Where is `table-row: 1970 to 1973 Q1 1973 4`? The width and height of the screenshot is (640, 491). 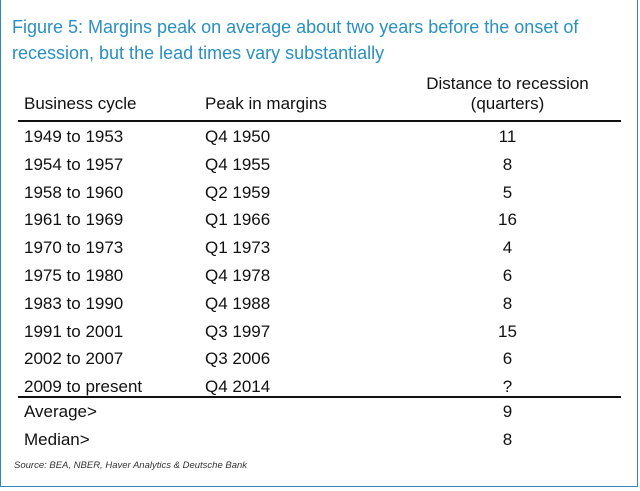
table-row: 1970 to 1973 Q1 1973 4 is located at coordinates (318, 248).